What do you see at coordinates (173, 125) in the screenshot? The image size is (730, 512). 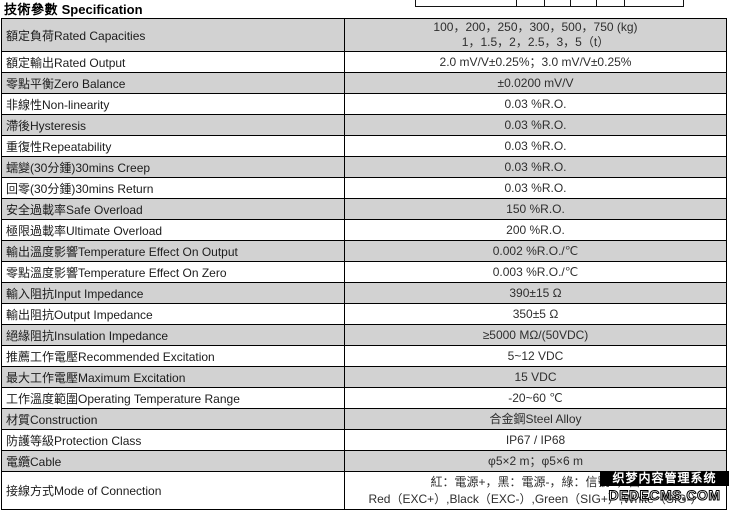 I see `spec-label: 滯後Hysteresis` at bounding box center [173, 125].